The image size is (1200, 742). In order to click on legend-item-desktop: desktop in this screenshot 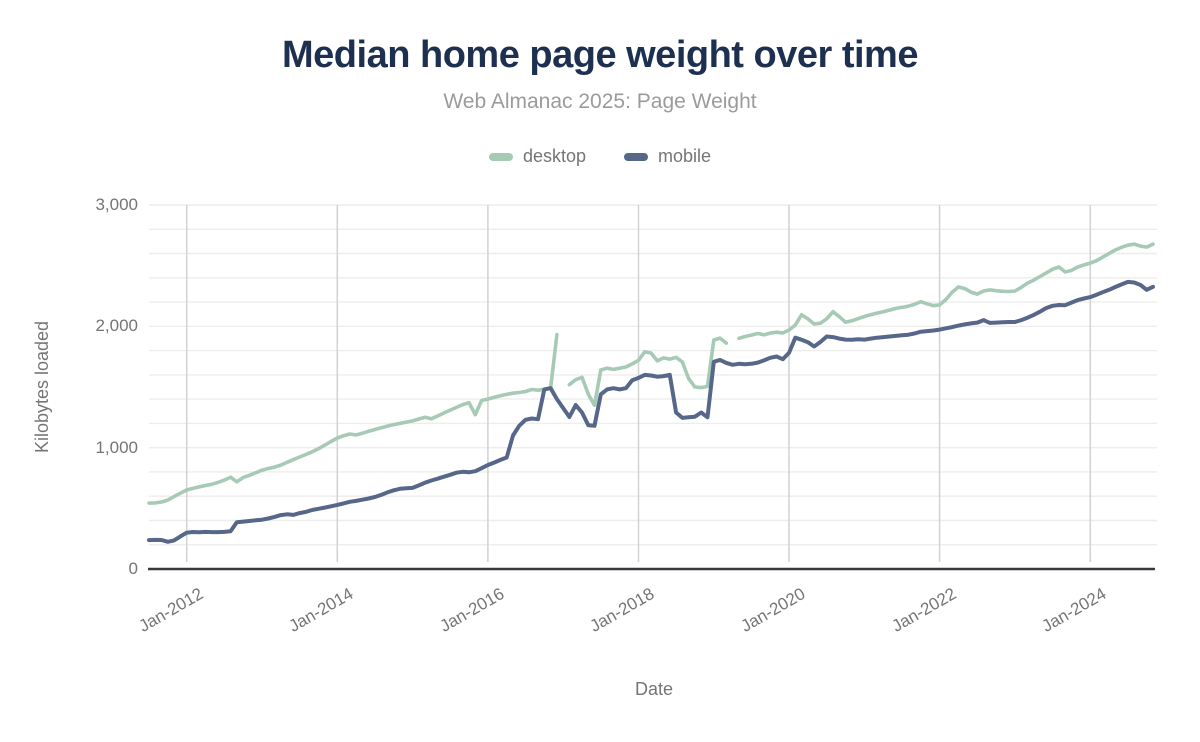, I will do `click(537, 156)`.